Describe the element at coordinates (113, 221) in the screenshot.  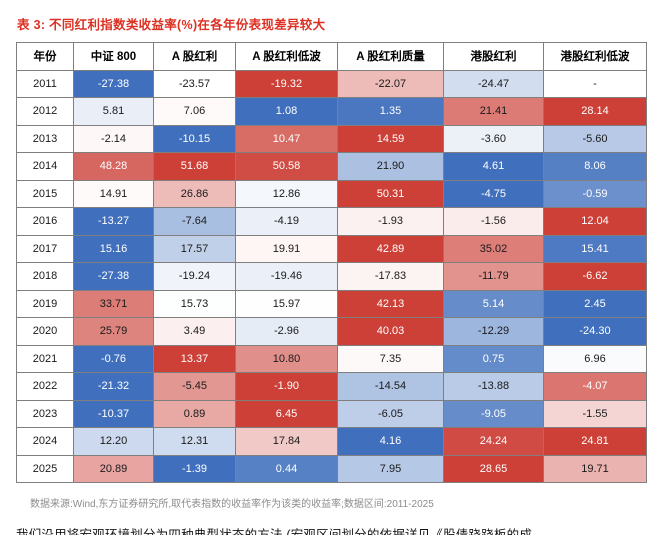
I see `value-cell: -13.27` at that location.